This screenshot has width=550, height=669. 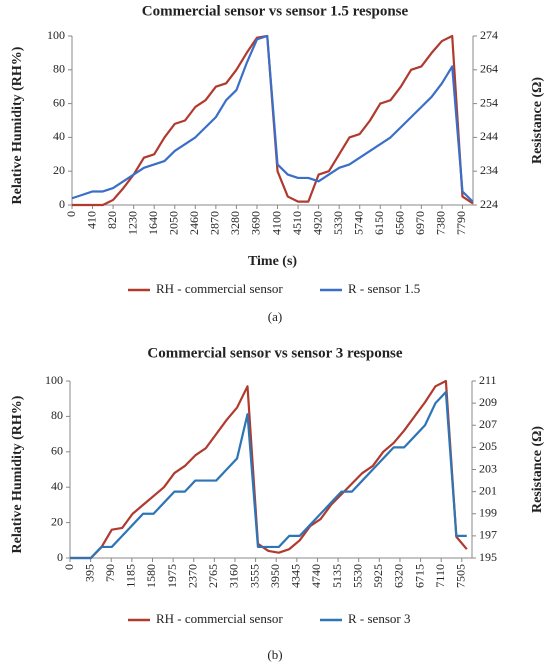 What do you see at coordinates (489, 204) in the screenshot?
I see `y2-tick-label: 224` at bounding box center [489, 204].